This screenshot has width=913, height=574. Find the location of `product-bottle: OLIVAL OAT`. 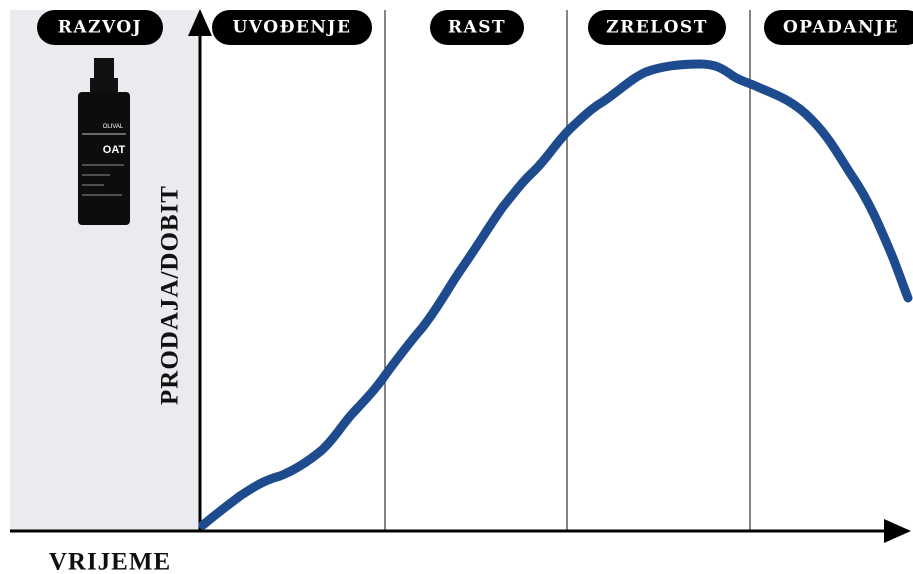

product-bottle: OLIVAL OAT is located at coordinates (104, 141).